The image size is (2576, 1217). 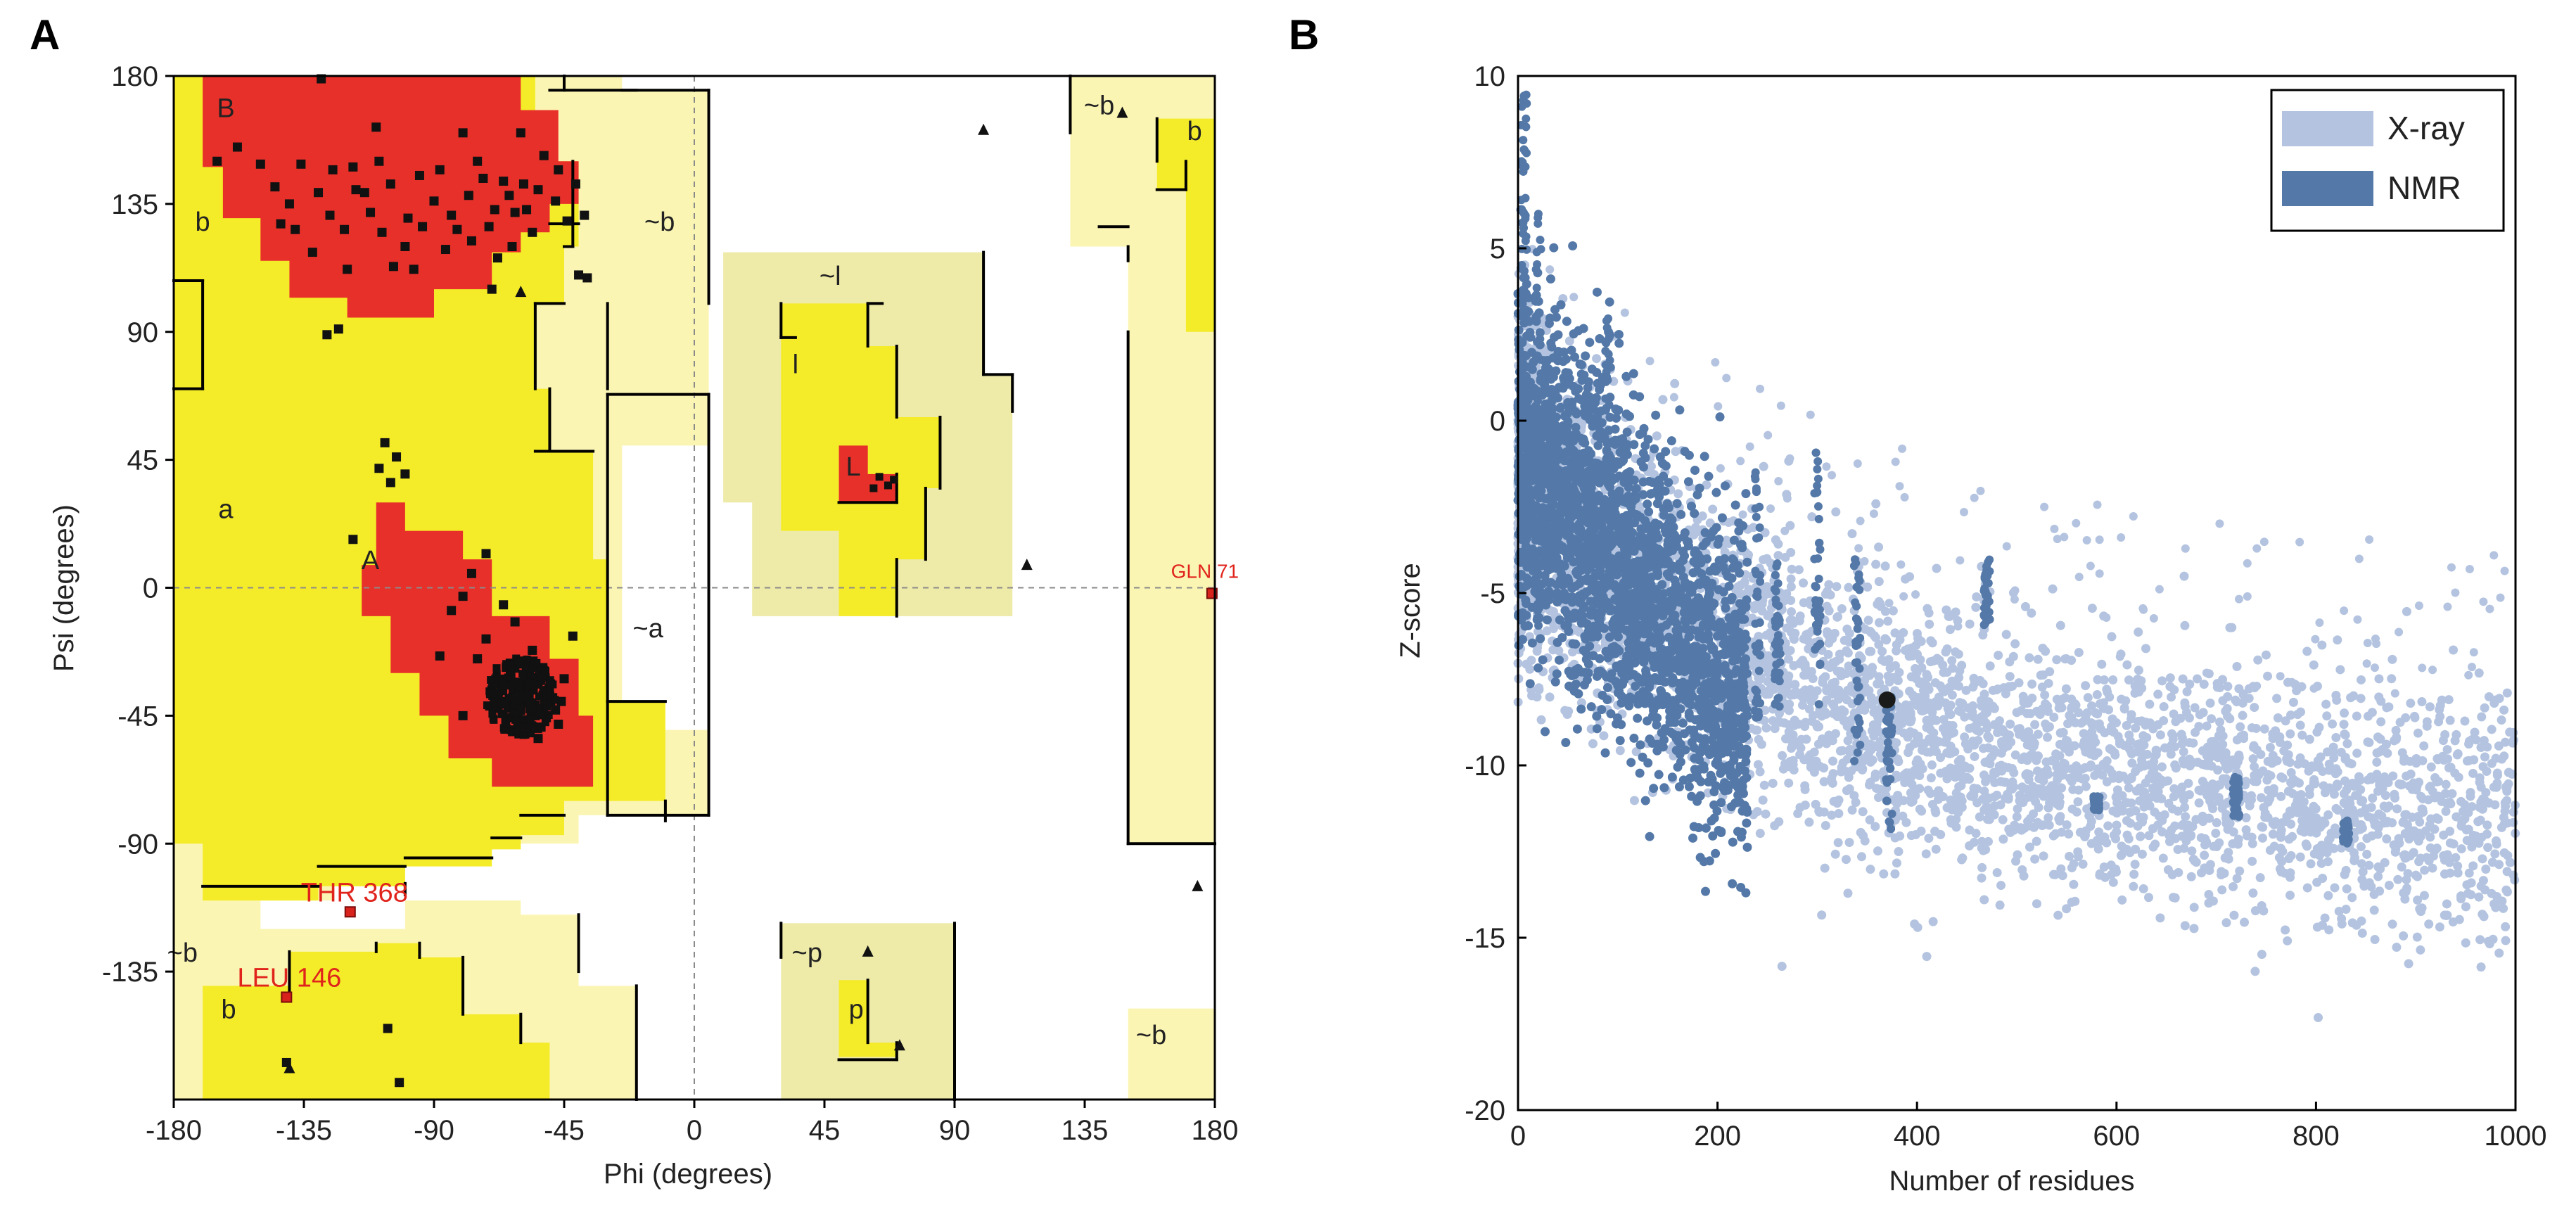 I want to click on y-tick-label: -45, so click(x=137, y=716).